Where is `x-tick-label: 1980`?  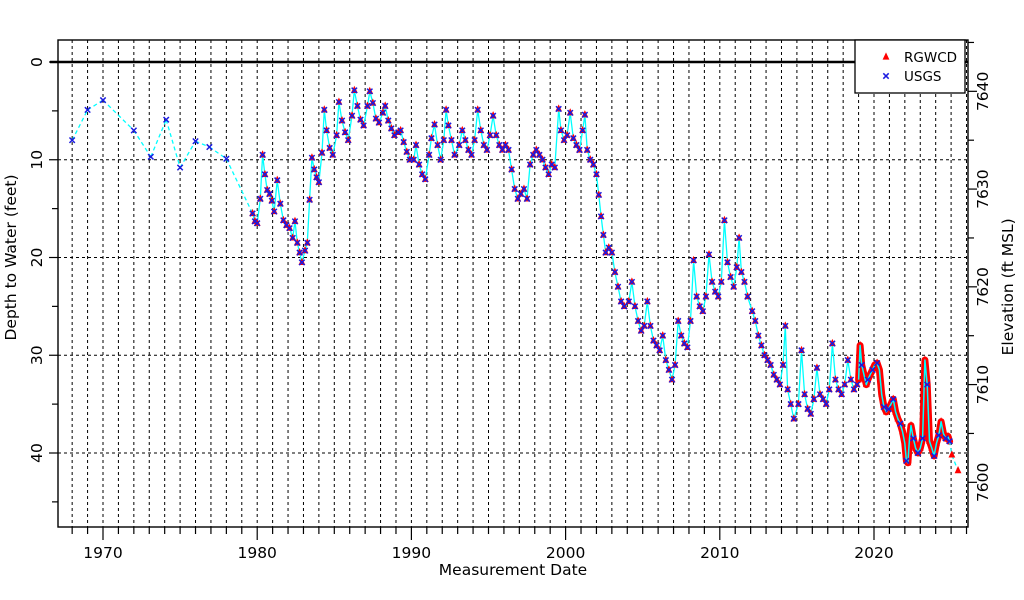 x-tick-label: 1980 is located at coordinates (256, 553).